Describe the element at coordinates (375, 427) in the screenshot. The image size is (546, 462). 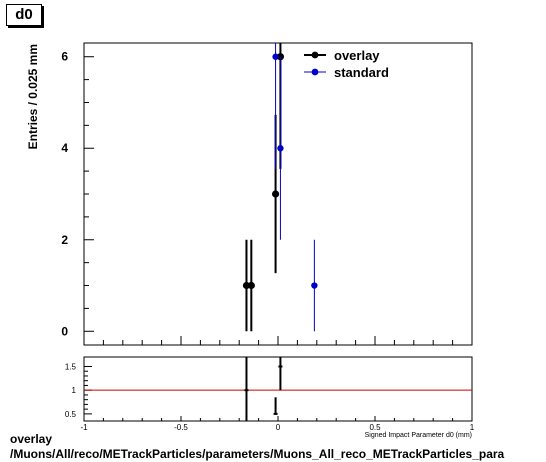
I see `x-tick-label: 0.5` at that location.